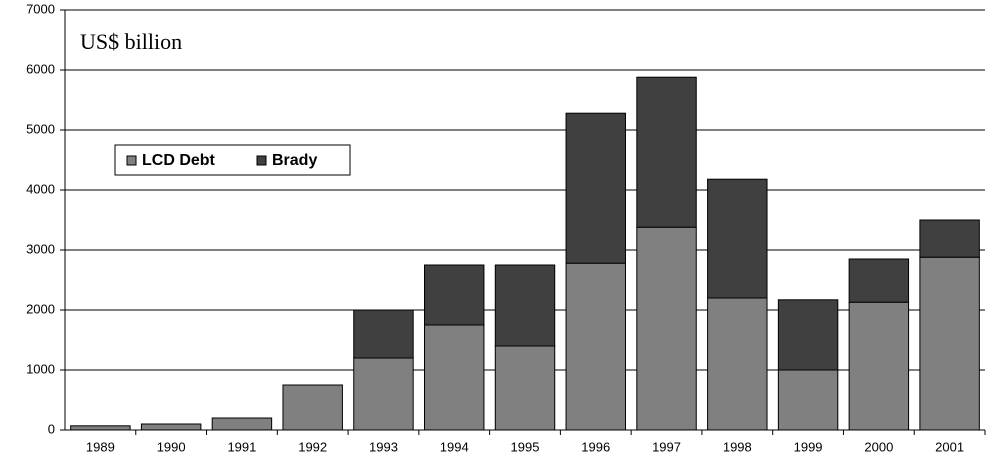  I want to click on x-tick-label: 1995, so click(525, 446).